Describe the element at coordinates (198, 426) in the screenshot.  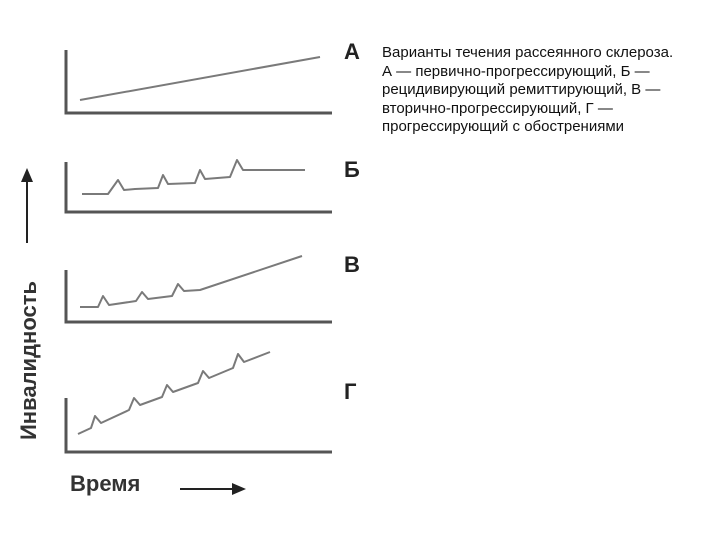
I see `panel-d-axes` at that location.